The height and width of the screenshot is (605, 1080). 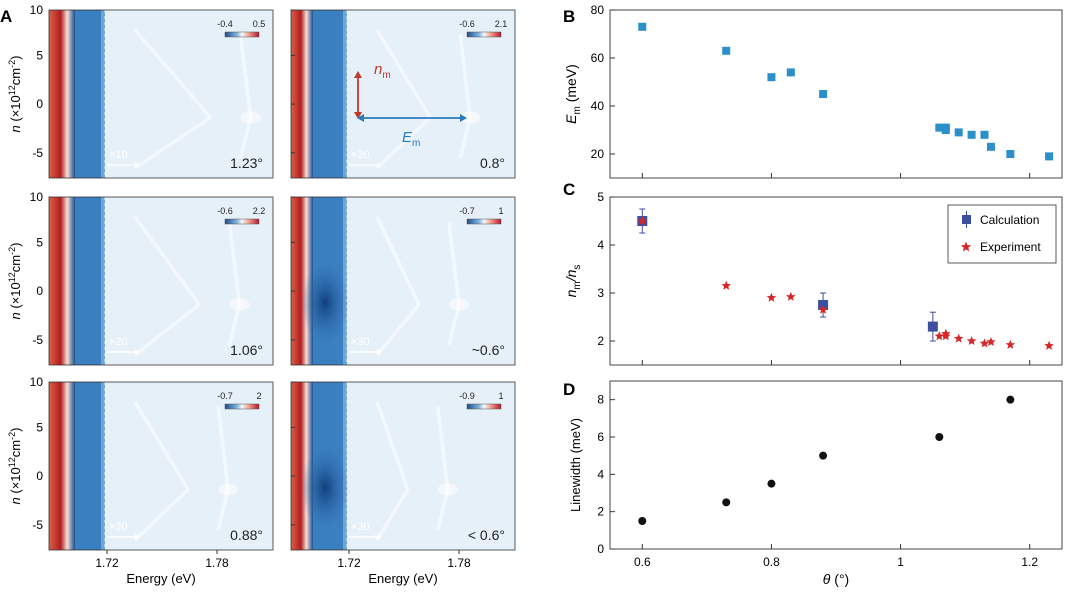 I want to click on density-label-unit: cm, so click(x=15, y=263).